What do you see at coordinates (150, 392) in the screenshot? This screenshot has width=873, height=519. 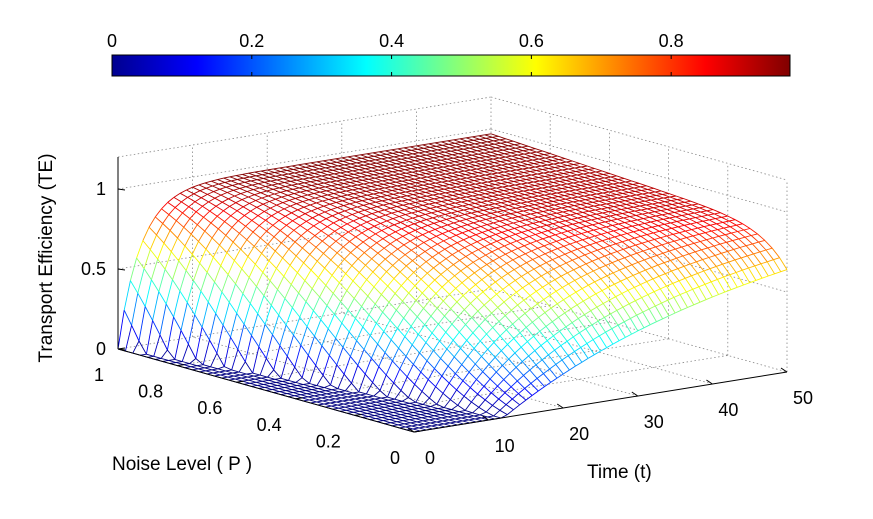 I see `y-tick-label: 0.8` at bounding box center [150, 392].